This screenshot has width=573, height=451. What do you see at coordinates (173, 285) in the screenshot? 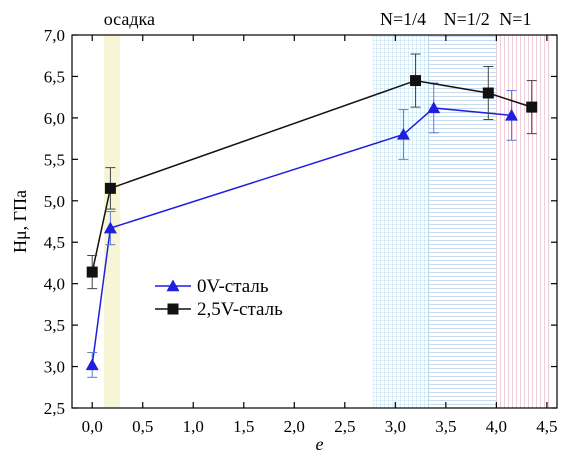
I see `legend-marker-0v-steel` at bounding box center [173, 285].